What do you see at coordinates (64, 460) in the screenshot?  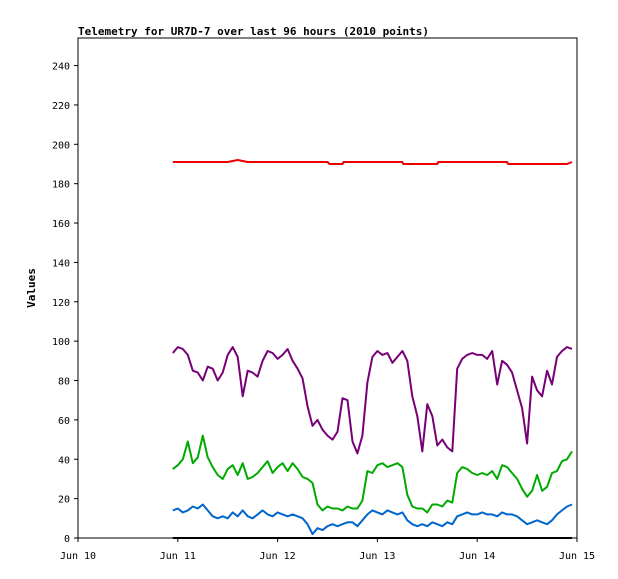 I see `y-tick-label: 40` at bounding box center [64, 460].